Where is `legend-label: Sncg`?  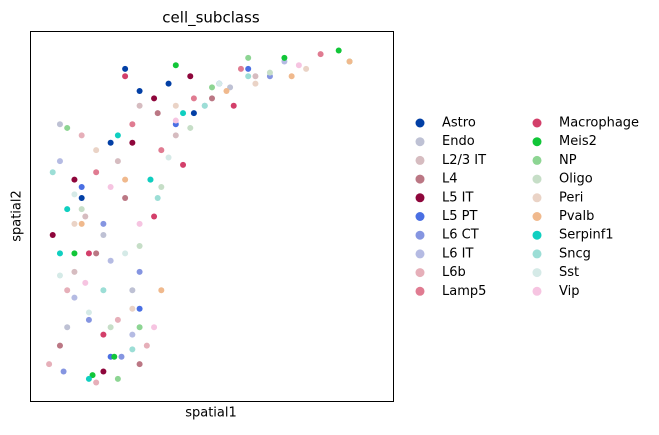
legend-label: Sncg is located at coordinates (575, 253).